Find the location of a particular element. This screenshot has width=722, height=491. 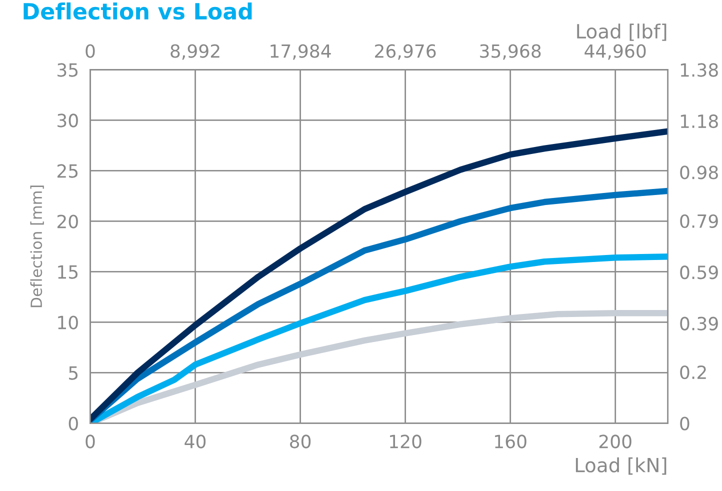

y-tick-label: 25 is located at coordinates (67, 171).